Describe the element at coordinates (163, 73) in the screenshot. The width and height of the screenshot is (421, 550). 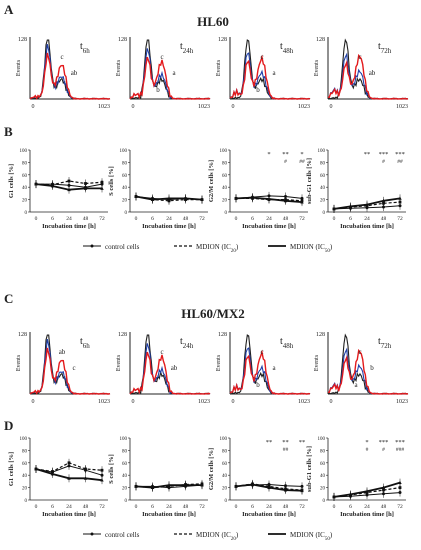
I see `histogram-a-24h: 128 Events 0 1023 t24h c a b` at that location.